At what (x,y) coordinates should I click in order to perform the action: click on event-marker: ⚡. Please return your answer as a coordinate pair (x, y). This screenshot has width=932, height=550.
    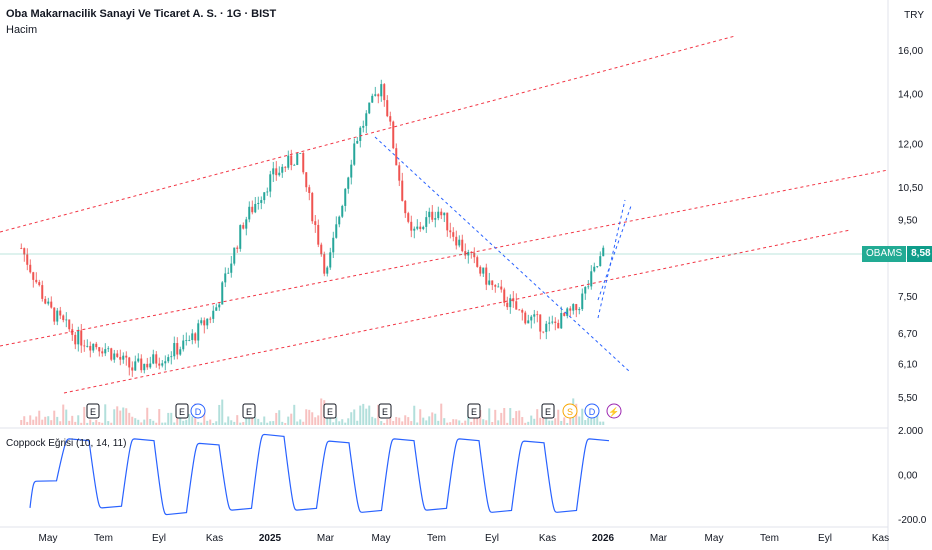
    Looking at the image, I should click on (614, 411).